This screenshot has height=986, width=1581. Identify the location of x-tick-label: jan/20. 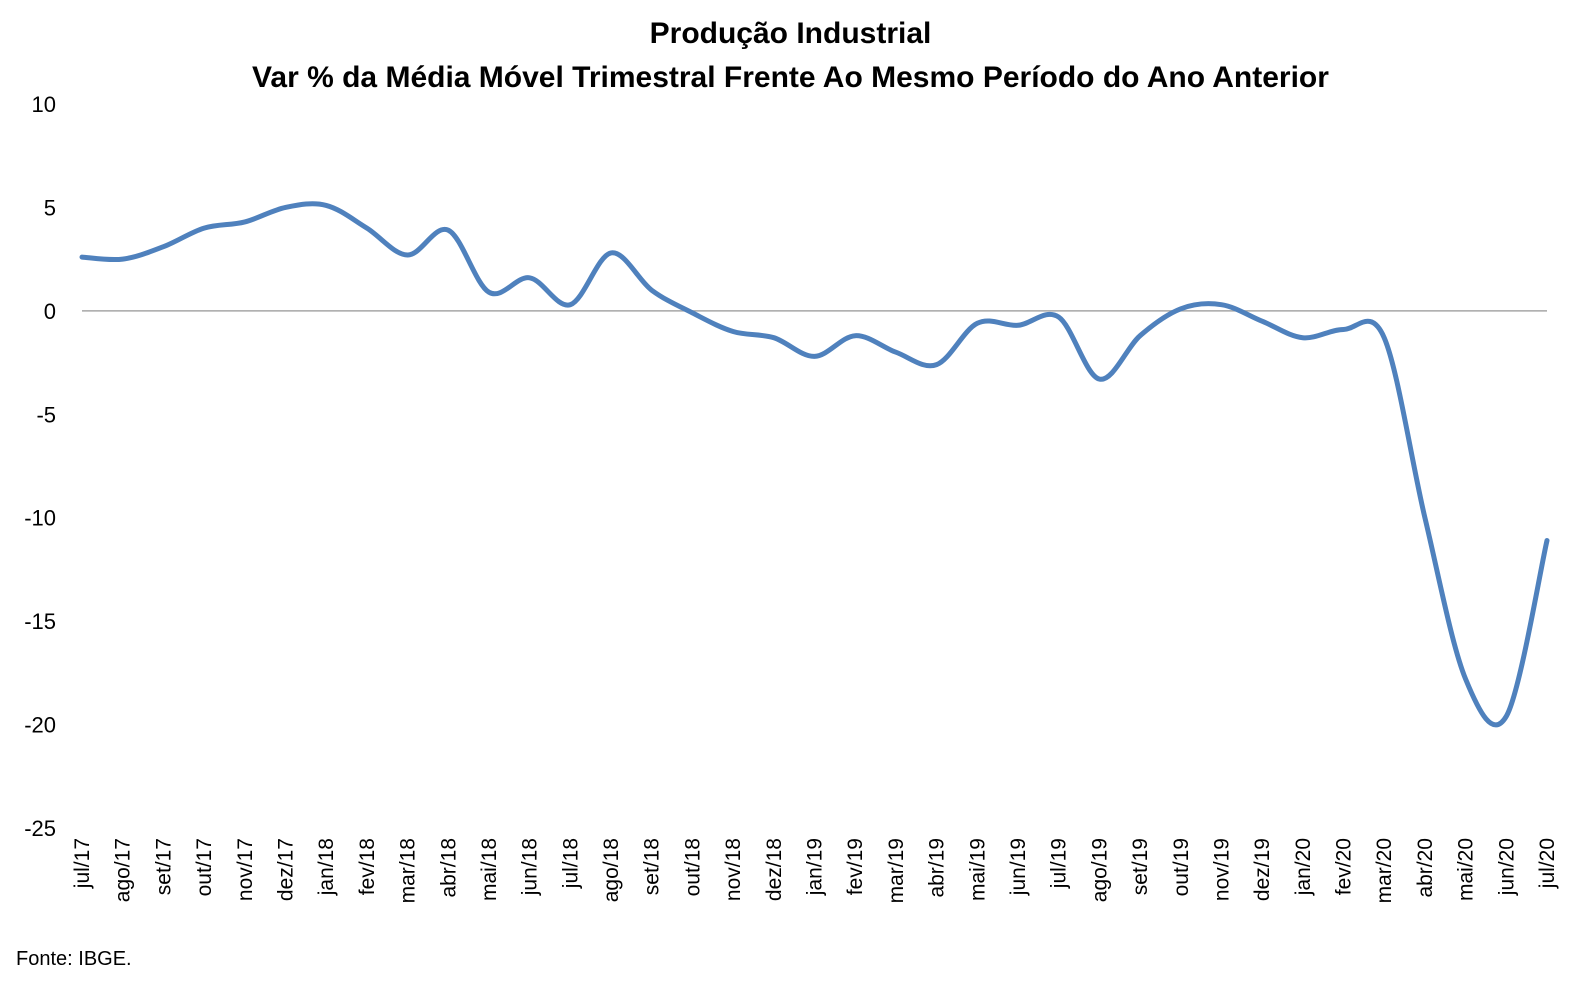
(1303, 867).